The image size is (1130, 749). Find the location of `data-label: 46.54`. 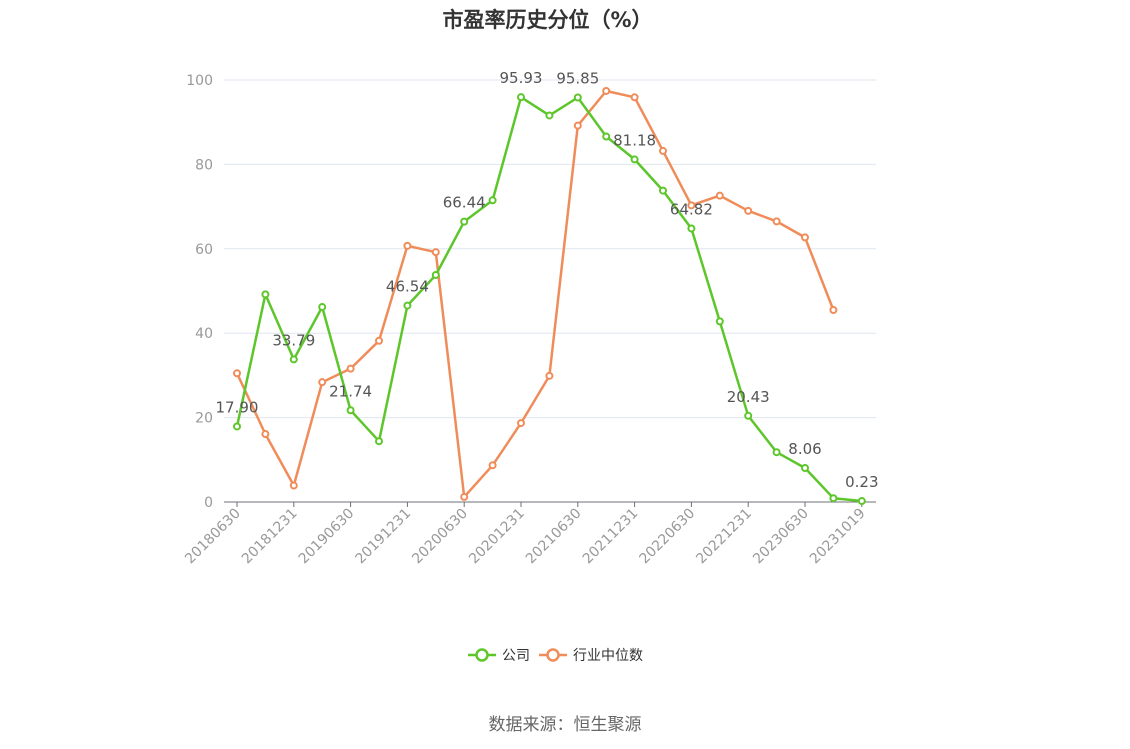

data-label: 46.54 is located at coordinates (407, 287).